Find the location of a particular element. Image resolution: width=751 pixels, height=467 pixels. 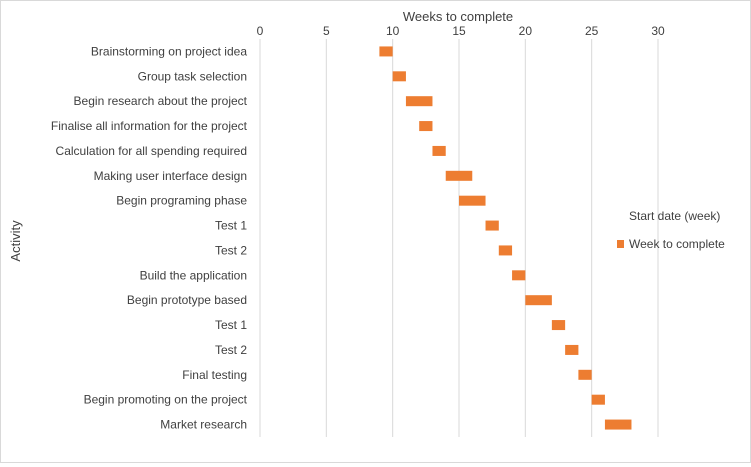

y-axis-title: Activity is located at coordinates (15, 241).